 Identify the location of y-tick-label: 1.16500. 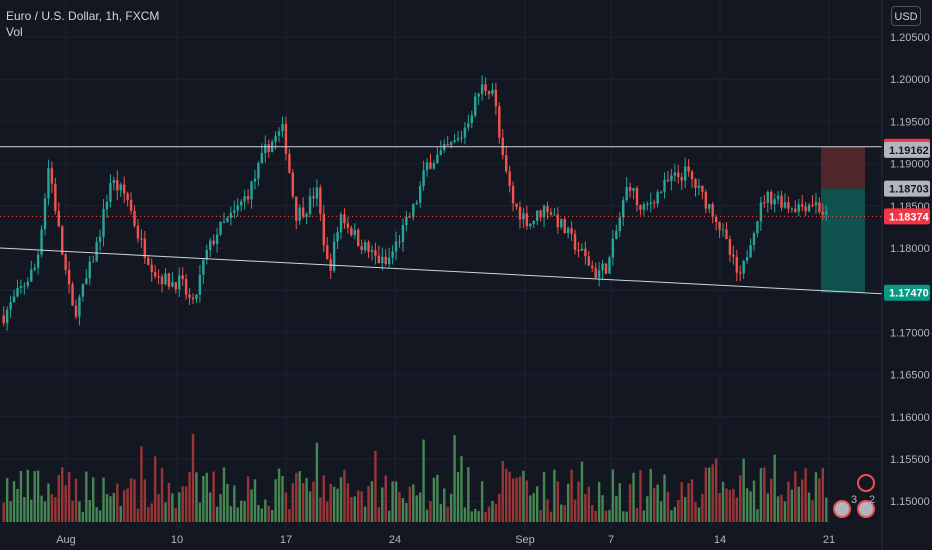
(910, 376).